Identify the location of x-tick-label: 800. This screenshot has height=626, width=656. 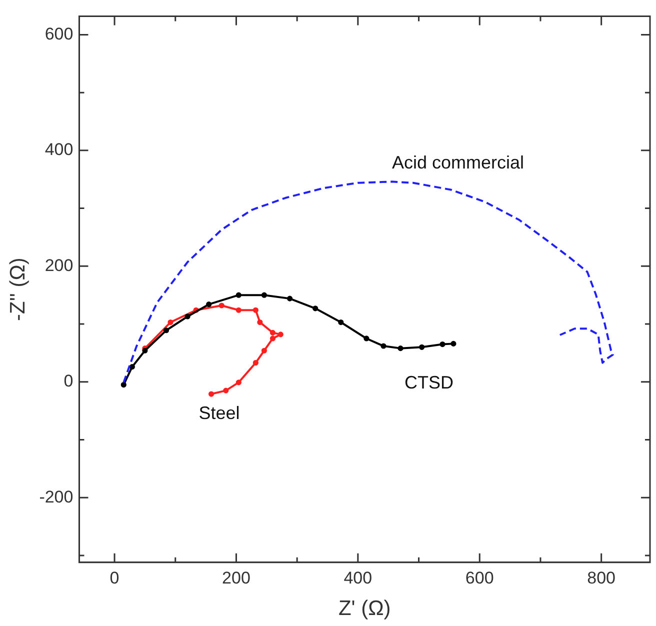
(601, 578).